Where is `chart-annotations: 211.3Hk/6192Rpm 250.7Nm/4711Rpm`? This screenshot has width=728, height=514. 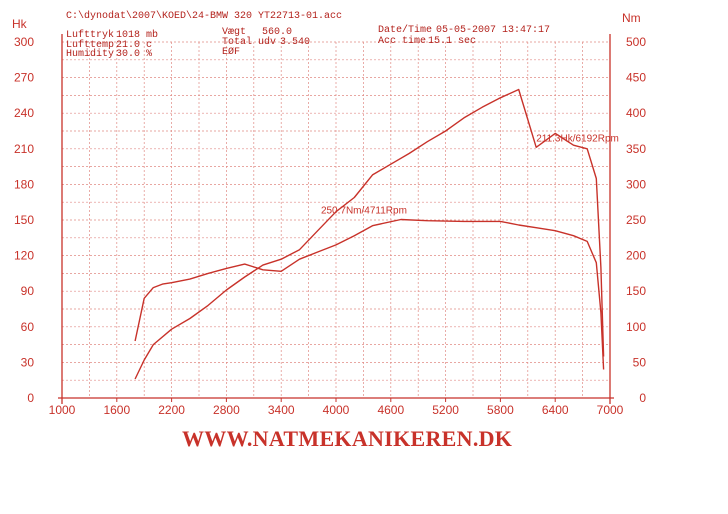 chart-annotations: 211.3Hk/6192Rpm 250.7Nm/4711Rpm is located at coordinates (470, 174).